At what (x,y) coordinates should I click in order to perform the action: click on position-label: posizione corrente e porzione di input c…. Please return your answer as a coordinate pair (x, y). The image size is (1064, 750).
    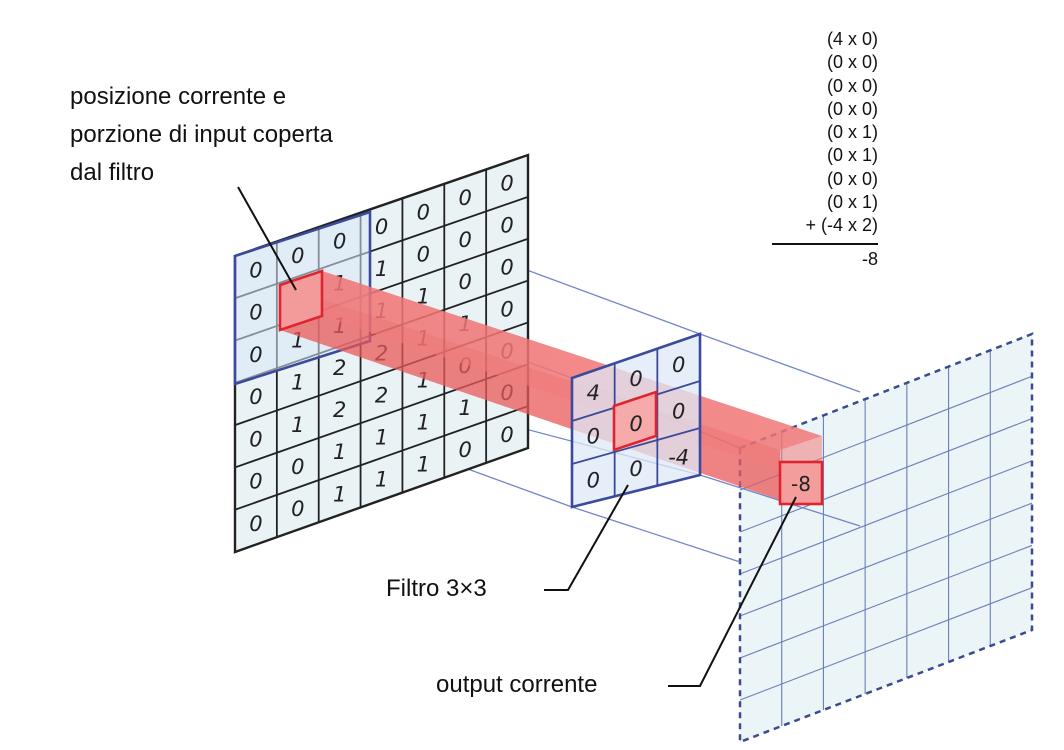
    Looking at the image, I should click on (201, 135).